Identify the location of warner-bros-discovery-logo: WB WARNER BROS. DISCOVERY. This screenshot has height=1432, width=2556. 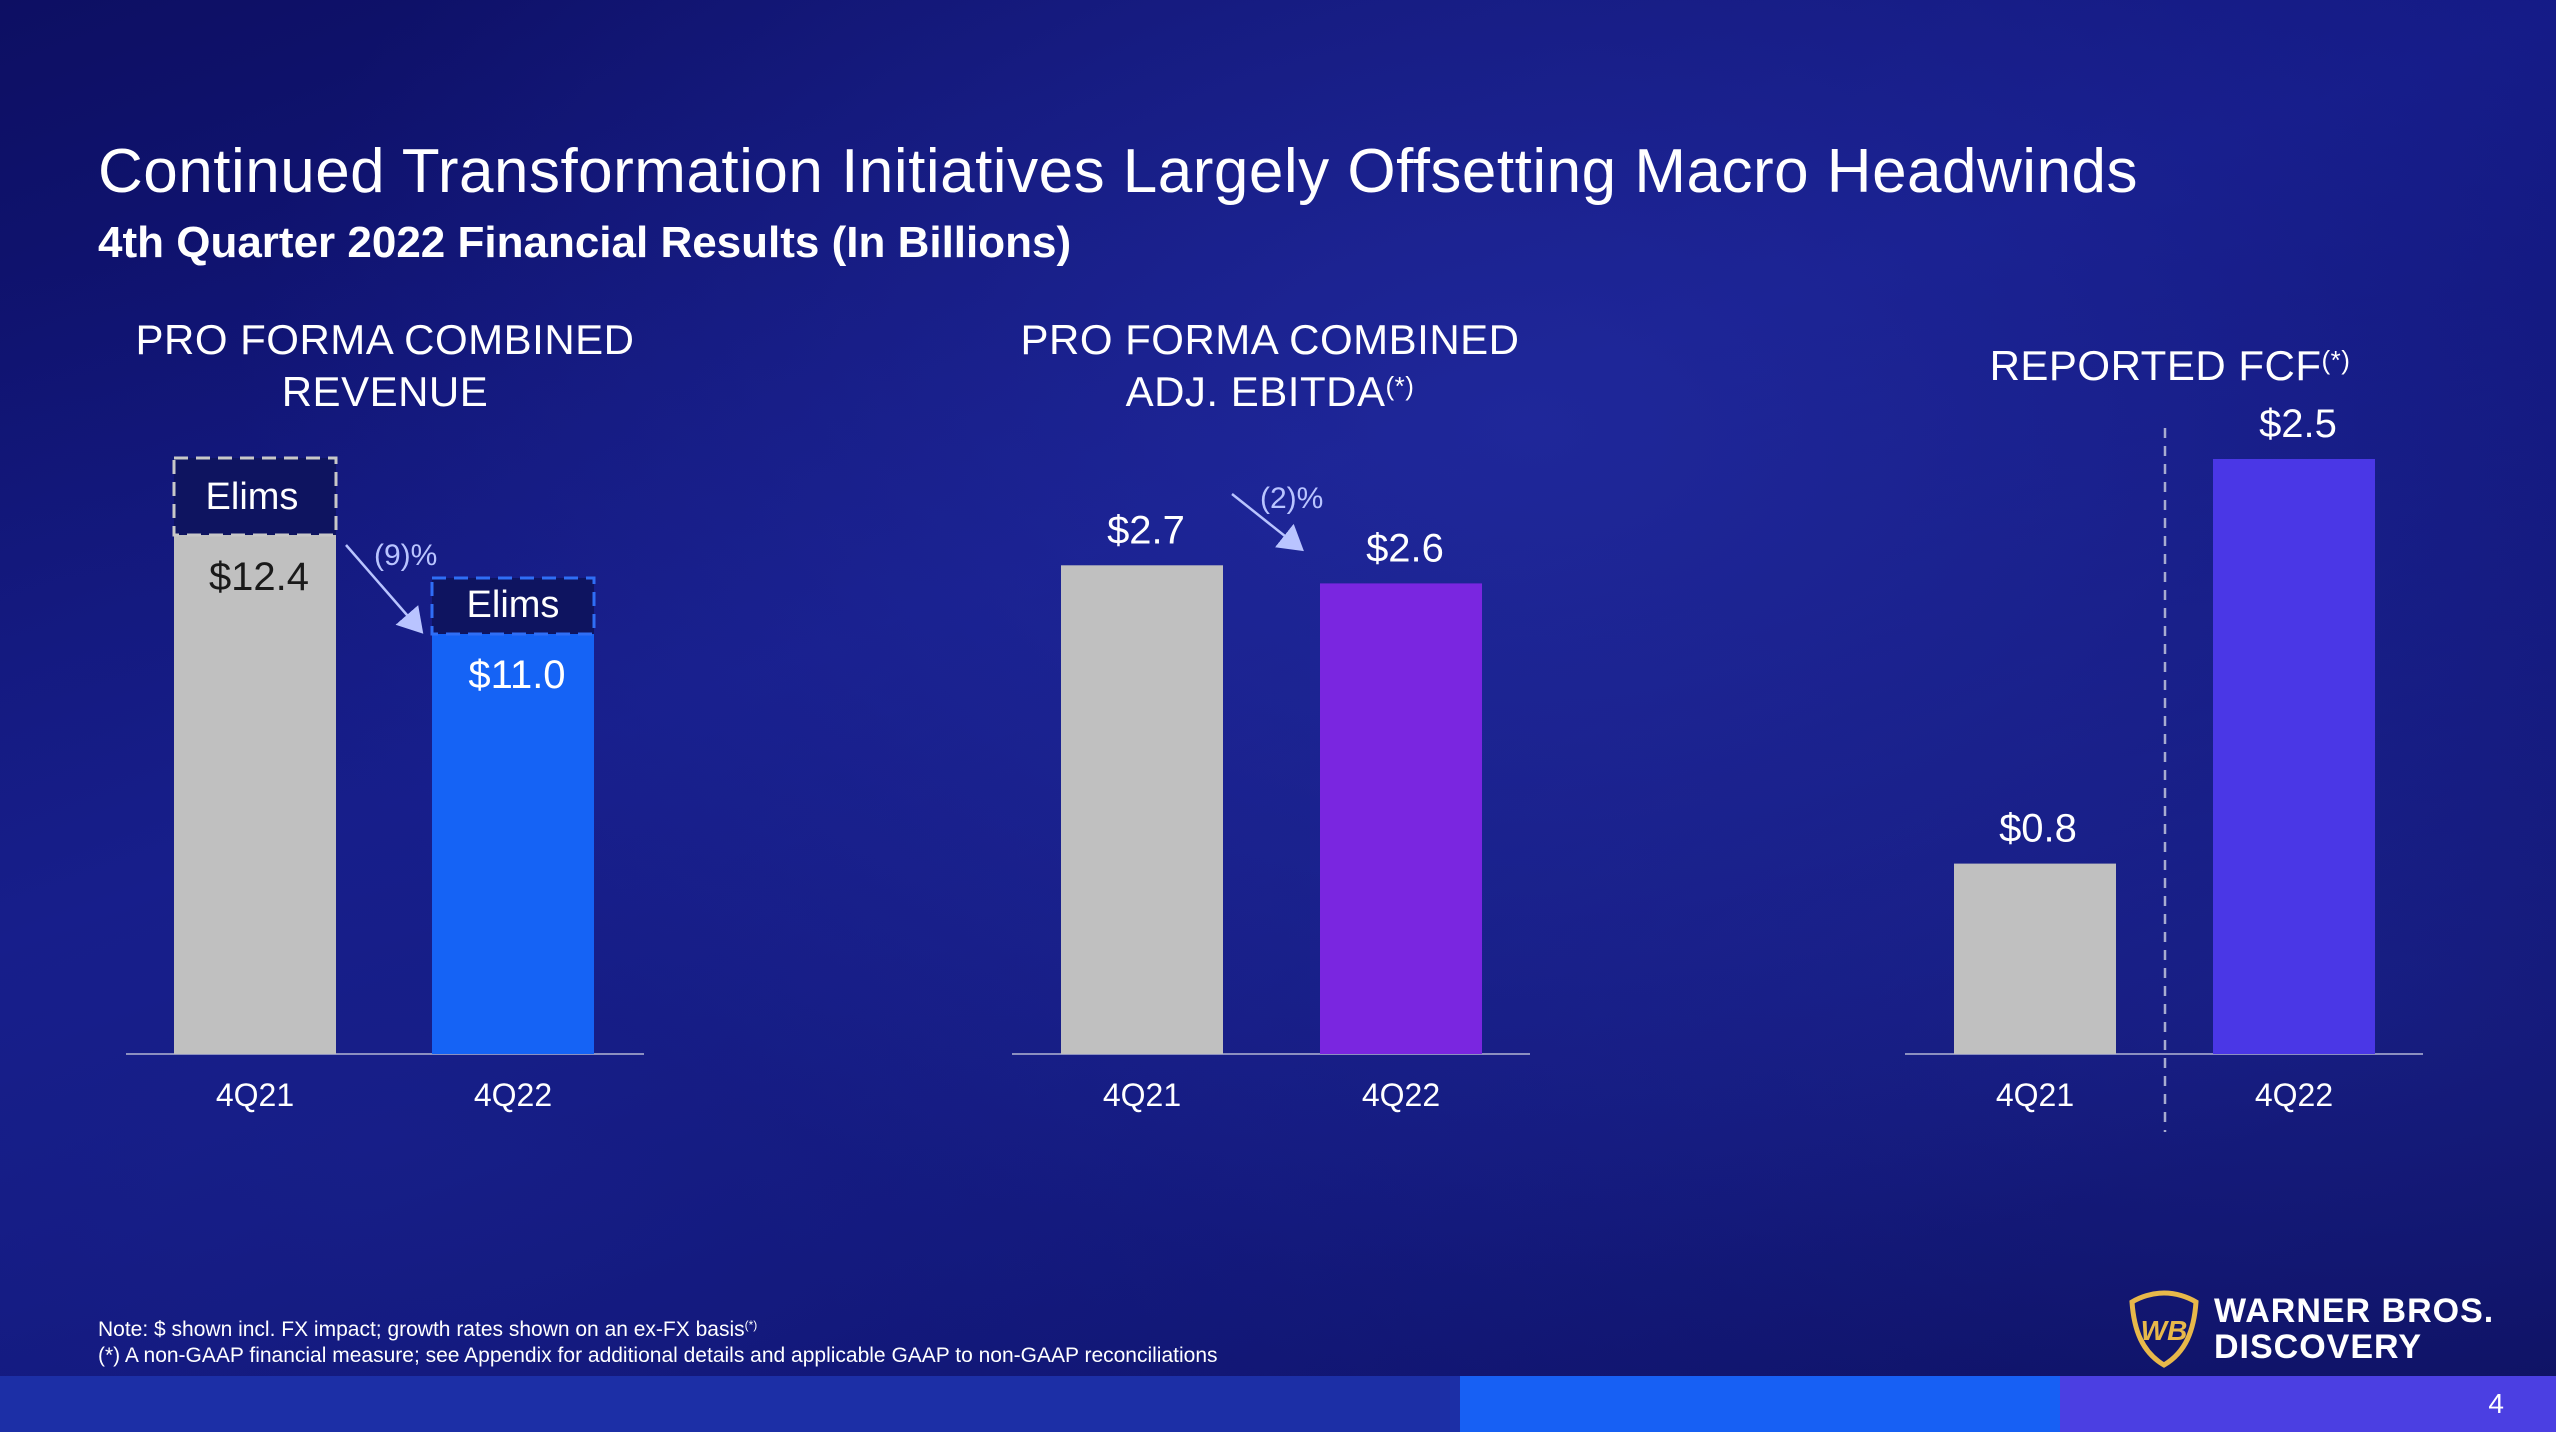
(2311, 1329).